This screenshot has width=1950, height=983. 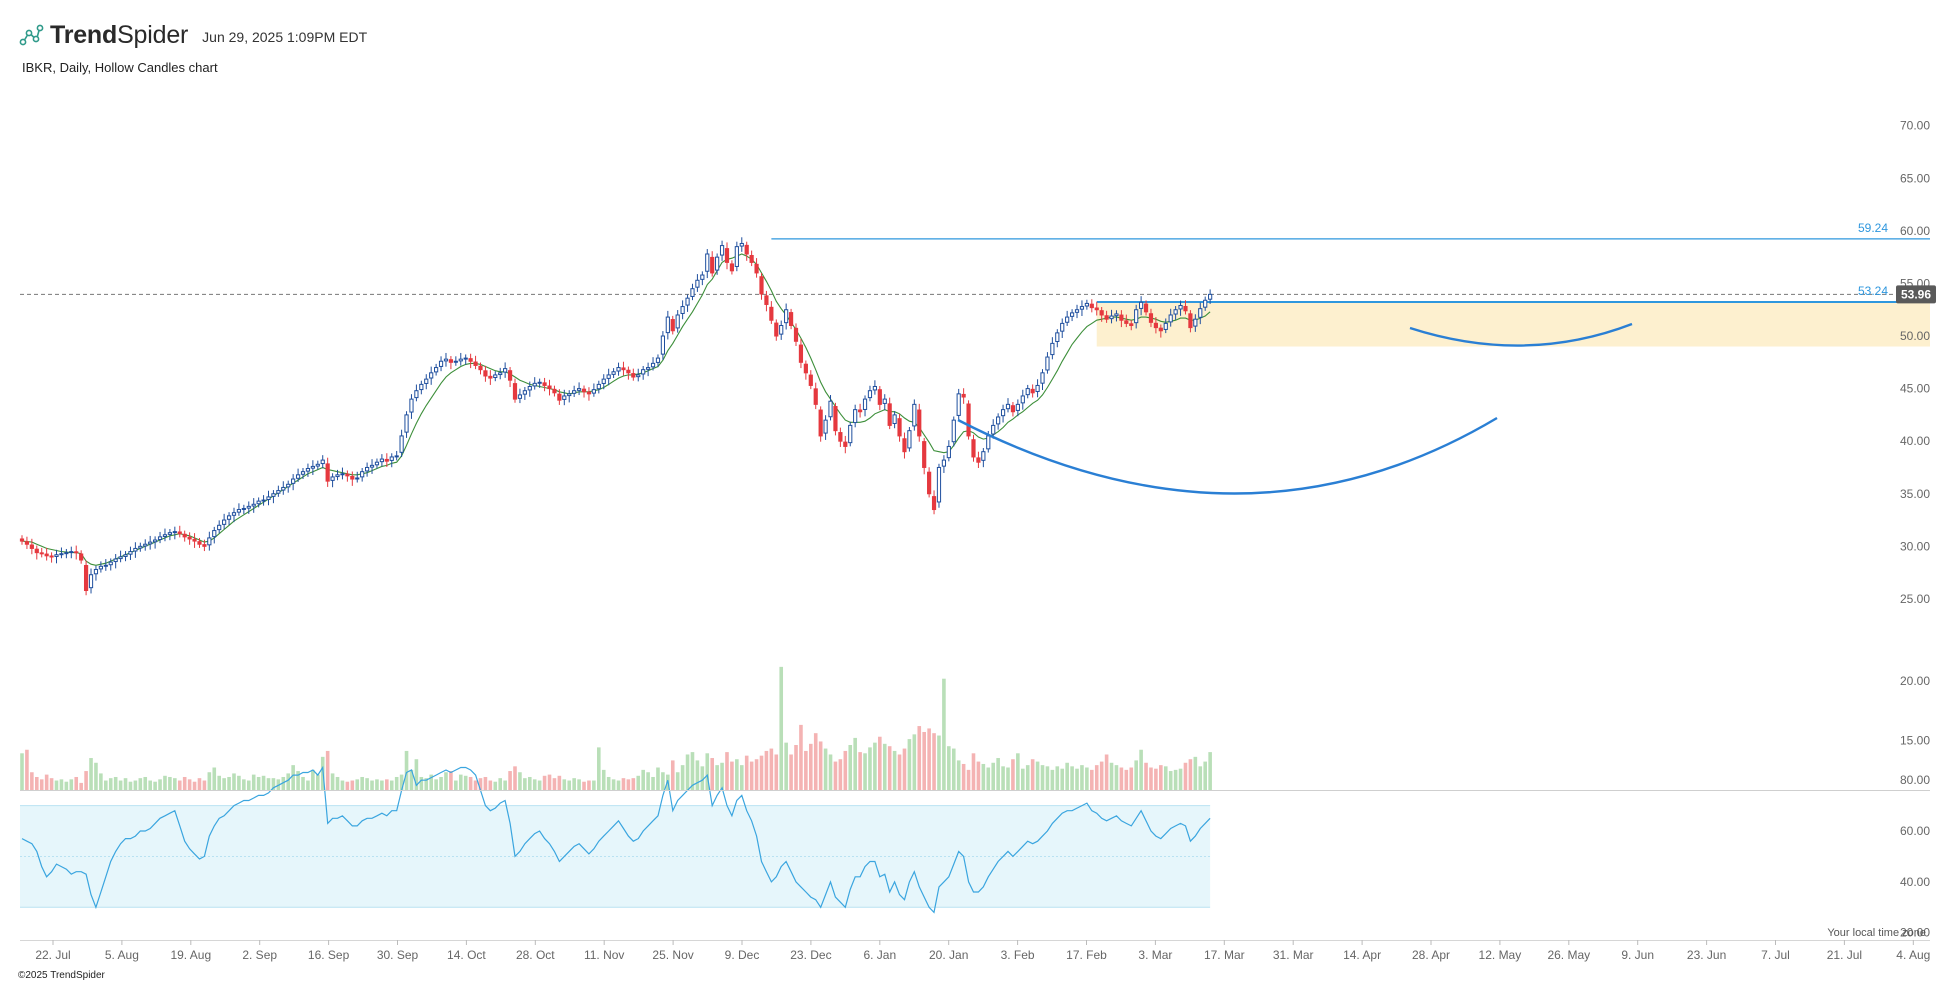 I want to click on x-axis-tick: 23. Dec, so click(x=810, y=955).